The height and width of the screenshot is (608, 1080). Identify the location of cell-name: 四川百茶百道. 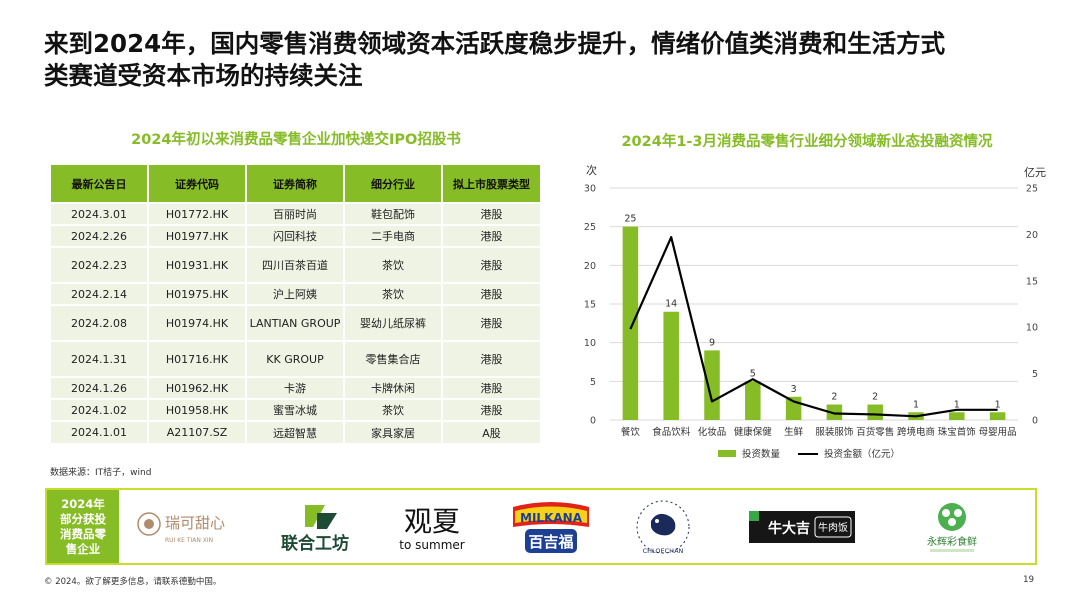
(295, 264).